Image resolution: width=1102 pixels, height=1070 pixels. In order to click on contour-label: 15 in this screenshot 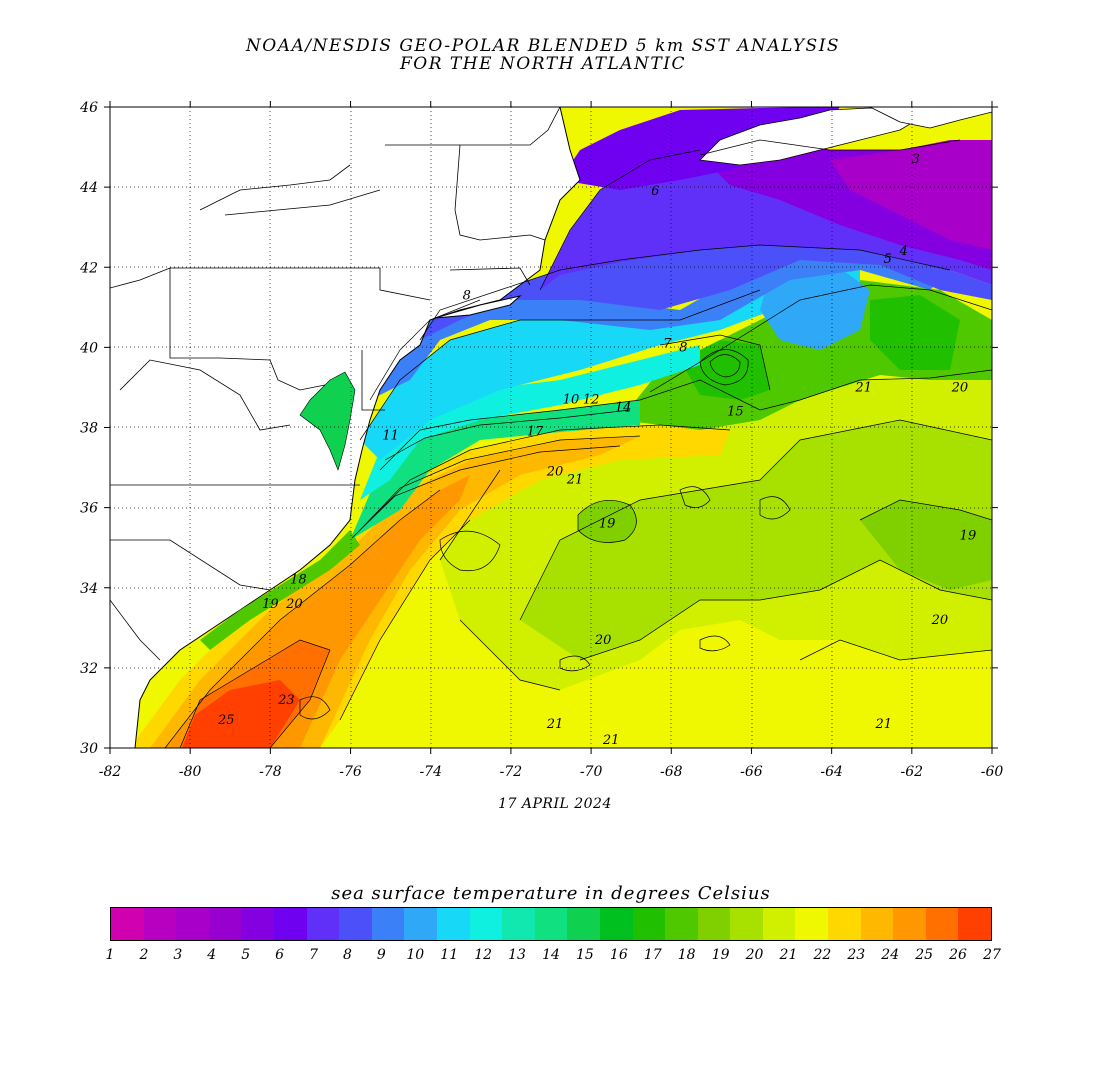, I will do `click(735, 411)`.